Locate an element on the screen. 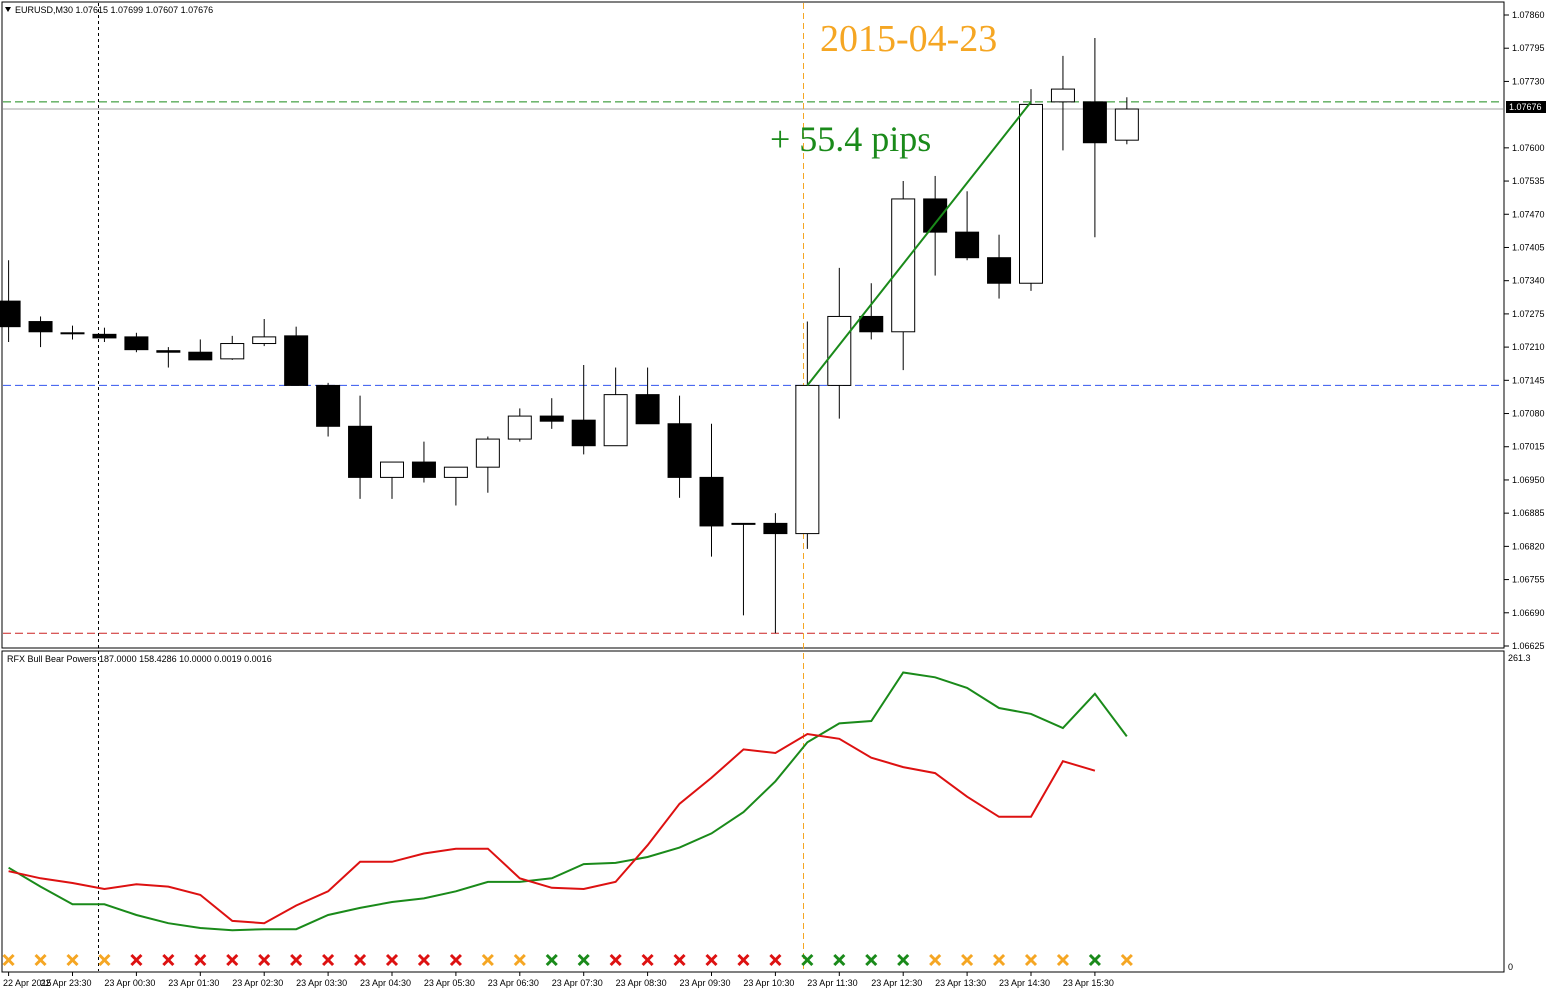 The width and height of the screenshot is (1546, 991). time-tick-label-9: 23 Apr 07:30 is located at coordinates (577, 983).